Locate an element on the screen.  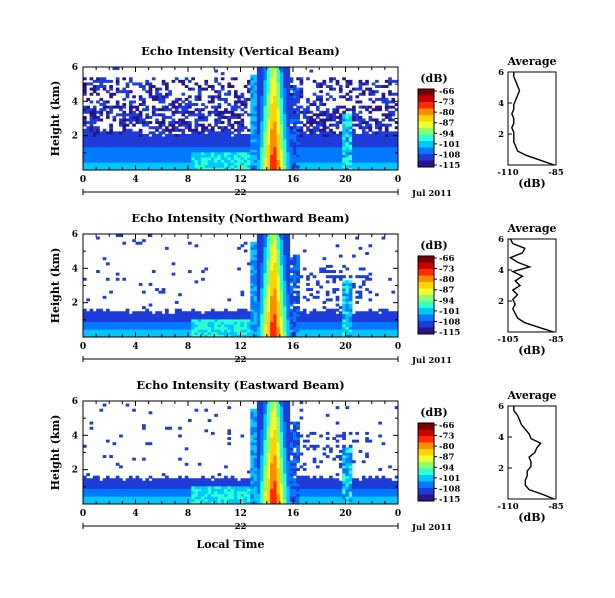
x-tick-label: 4 is located at coordinates (135, 347).